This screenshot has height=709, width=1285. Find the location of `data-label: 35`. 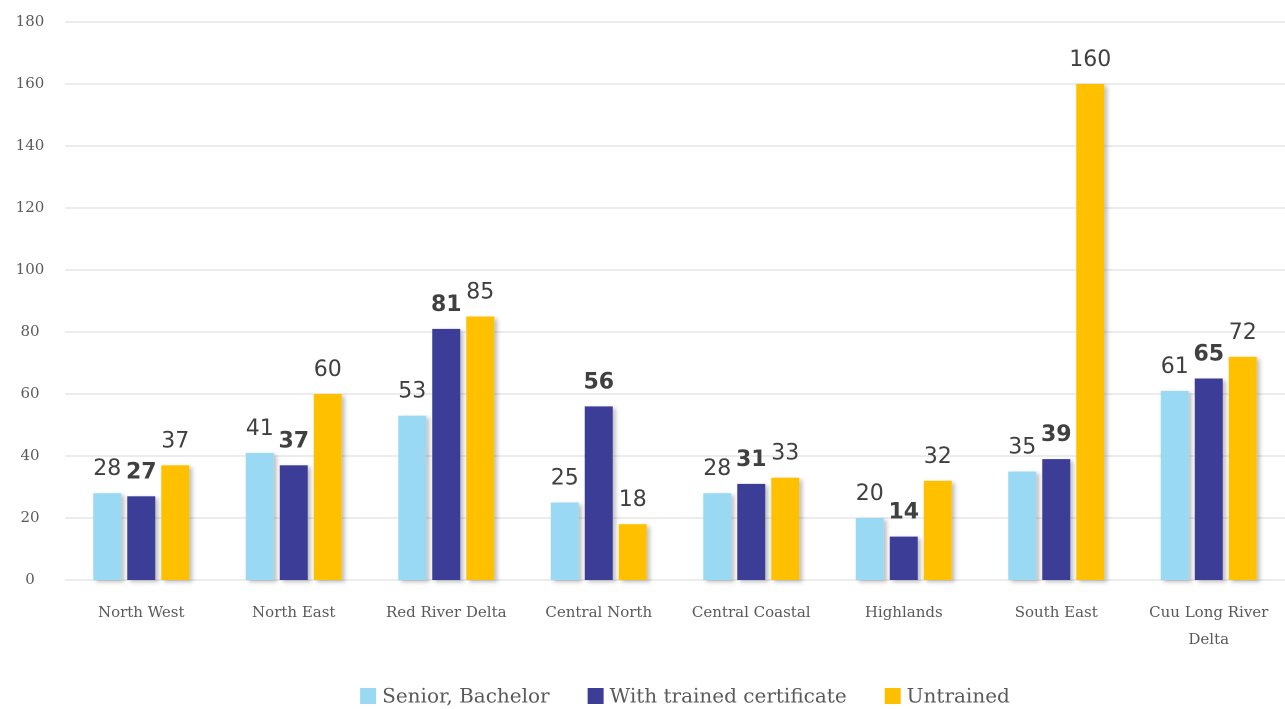

data-label: 35 is located at coordinates (1022, 447).